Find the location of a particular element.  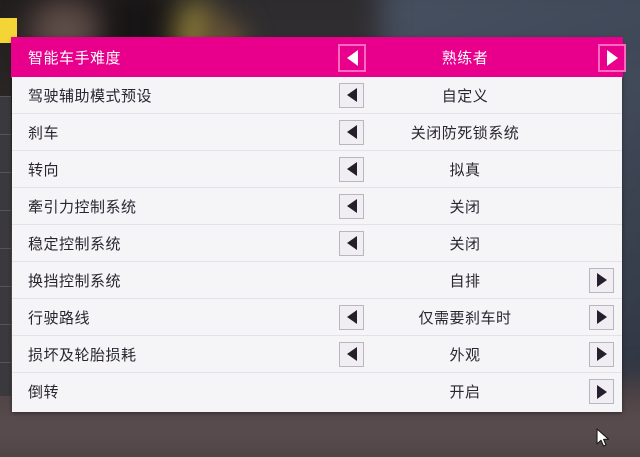

left-edge-strip is located at coordinates (5, 246).